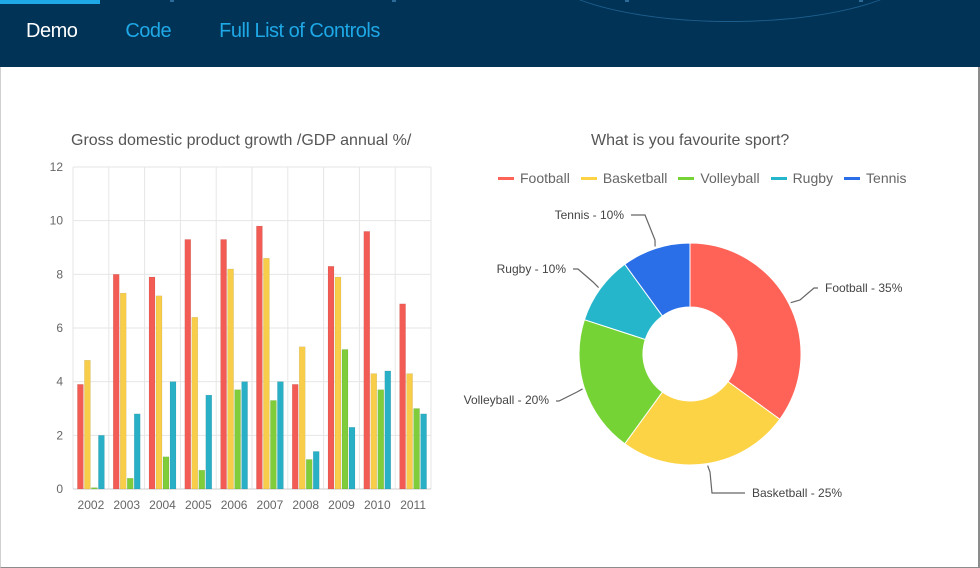  What do you see at coordinates (532, 269) in the screenshot?
I see `slice-label: Rugby - 10%` at bounding box center [532, 269].